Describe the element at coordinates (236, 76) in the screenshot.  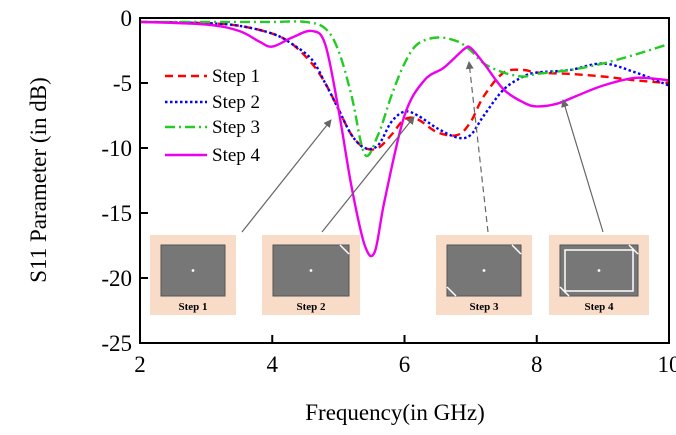
I see `legend-label: Step 1` at that location.